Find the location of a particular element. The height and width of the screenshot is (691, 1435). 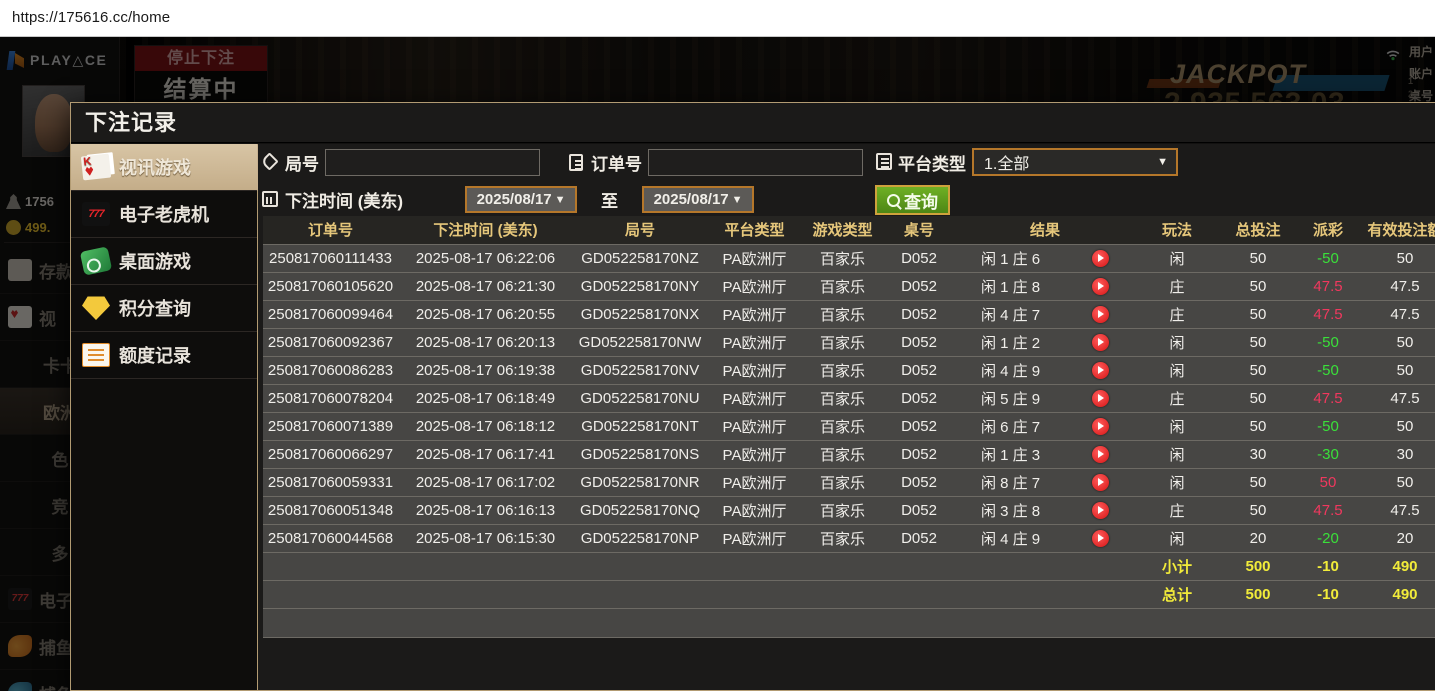

cell-time: 2025-08-17 06:20:13 is located at coordinates (485, 342).